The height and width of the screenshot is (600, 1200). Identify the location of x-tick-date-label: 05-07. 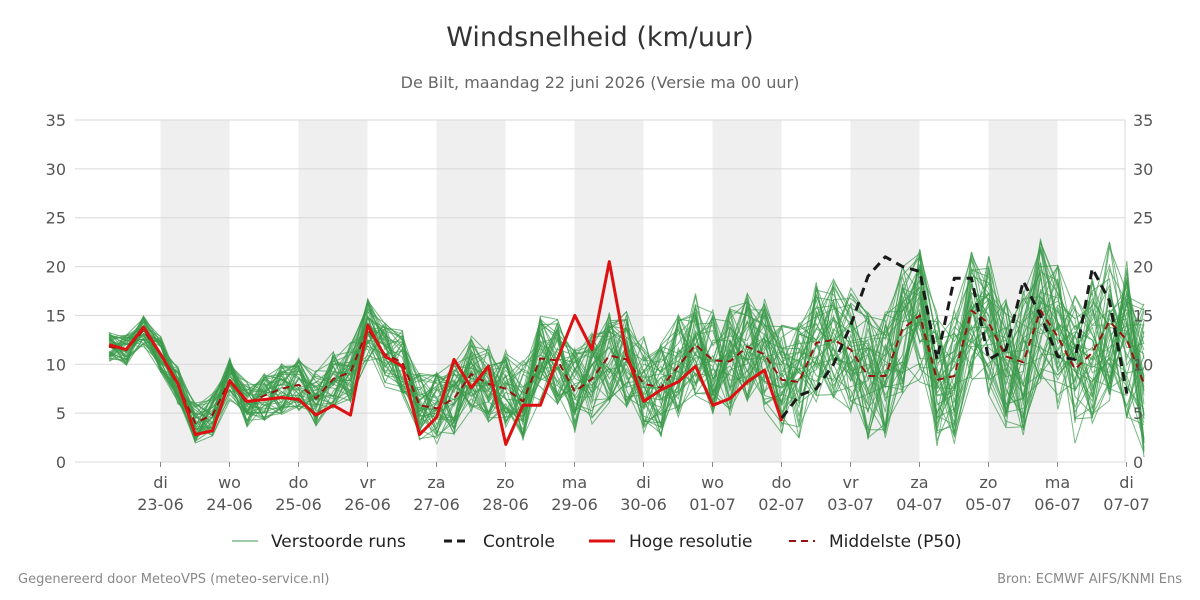
(988, 504).